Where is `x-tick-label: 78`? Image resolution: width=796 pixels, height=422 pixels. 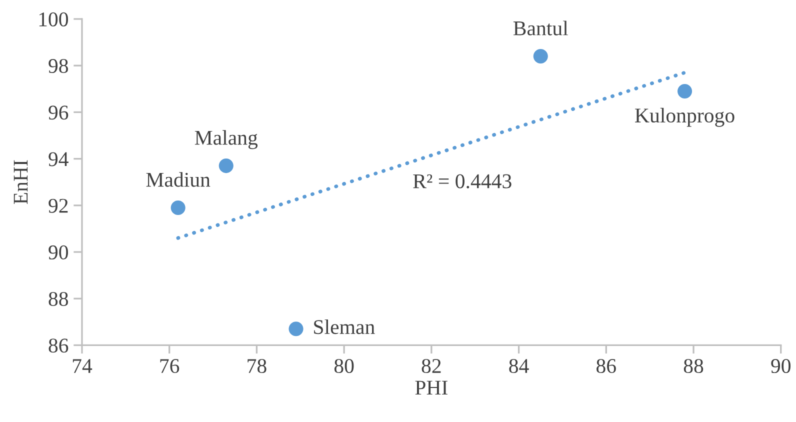
x-tick-label: 78 is located at coordinates (257, 366).